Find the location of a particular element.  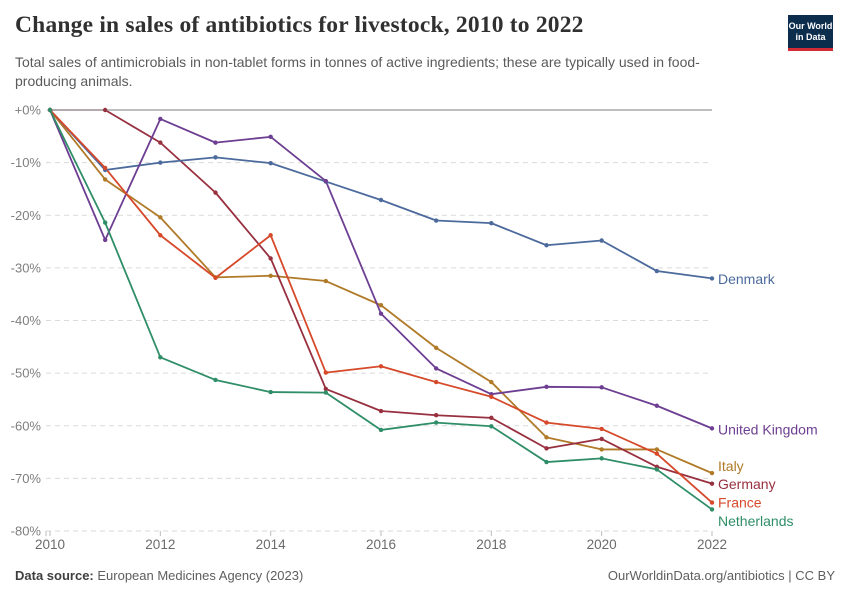

owid-logo: Our World in Data is located at coordinates (810, 33).